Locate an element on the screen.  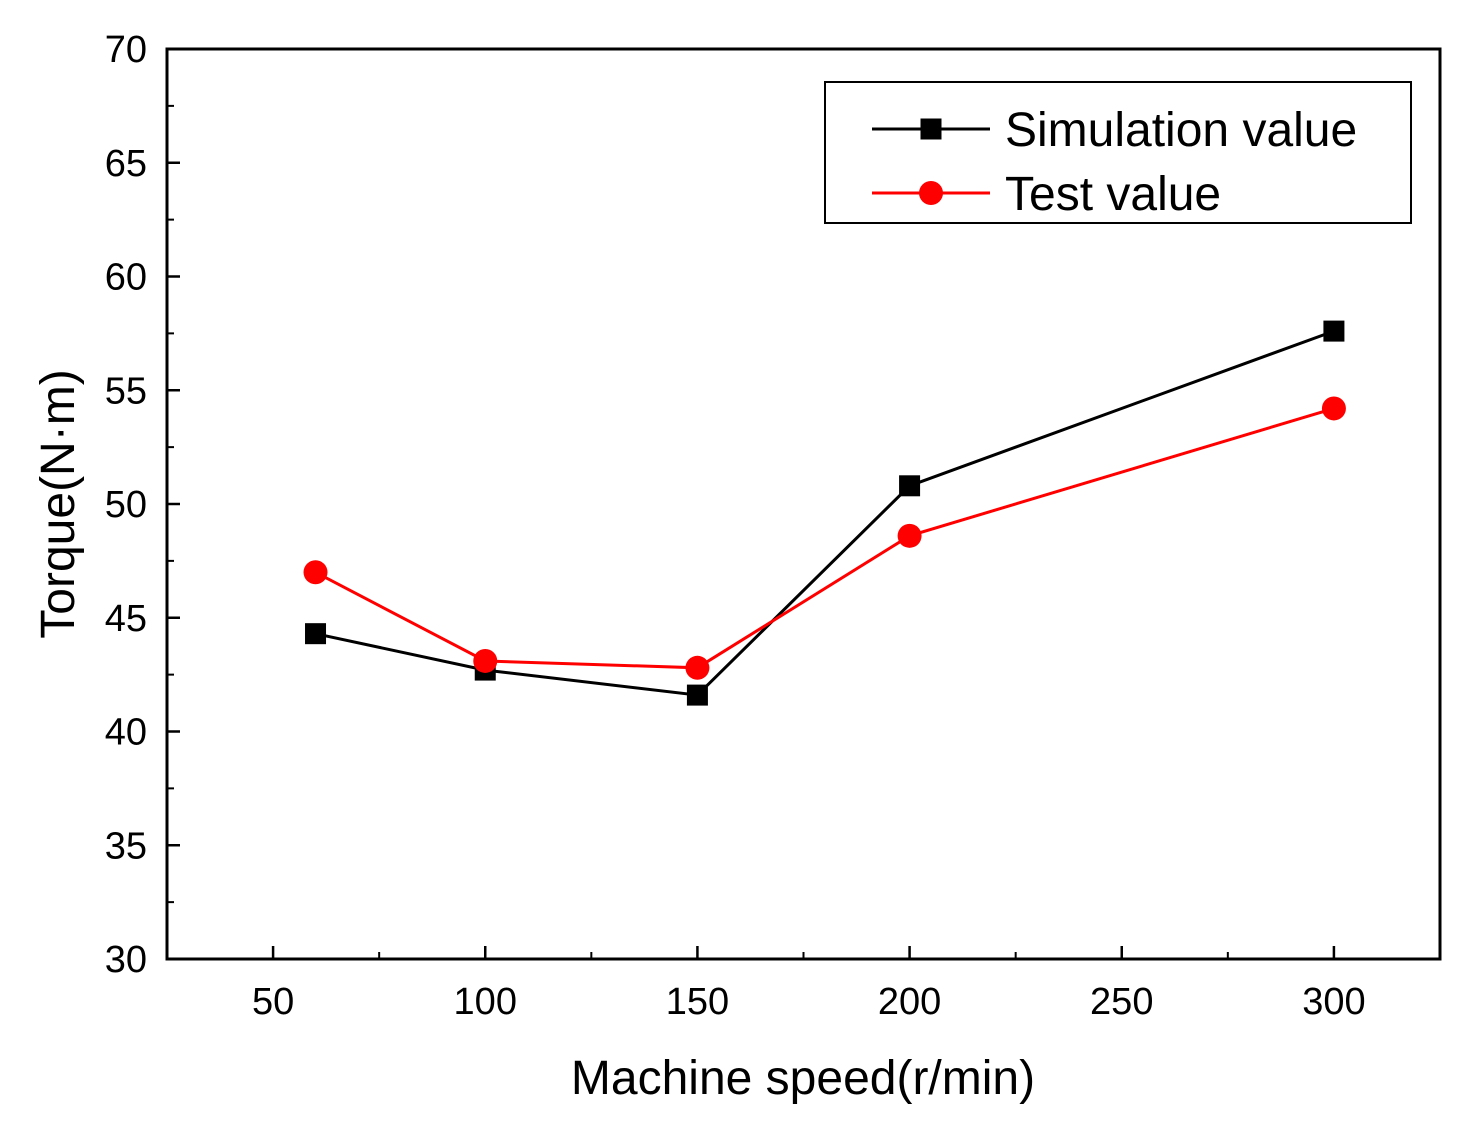
y-tick-label: 60 is located at coordinates (126, 278).